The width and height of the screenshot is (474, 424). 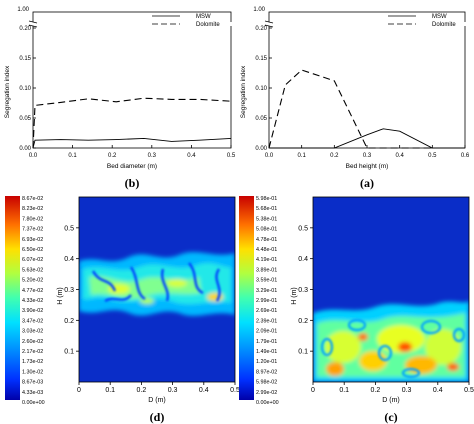 What do you see at coordinates (266, 270) in the screenshot?
I see `colorbar-label: 3.89e-01` at bounding box center [266, 270].